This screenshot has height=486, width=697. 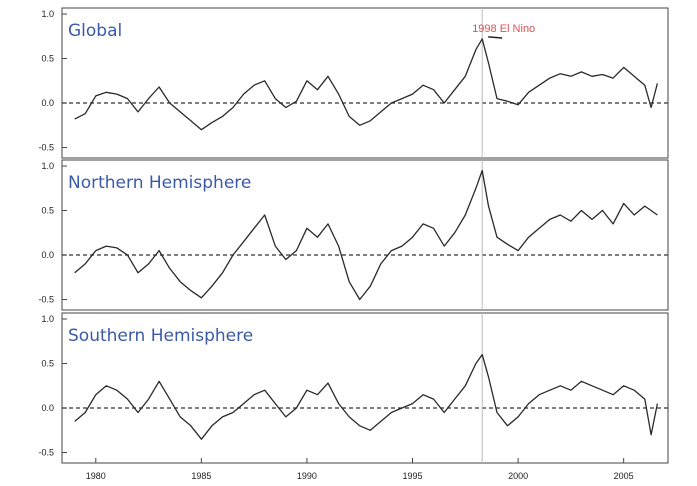 I want to click on x-tick-label: 1980, so click(x=96, y=476).